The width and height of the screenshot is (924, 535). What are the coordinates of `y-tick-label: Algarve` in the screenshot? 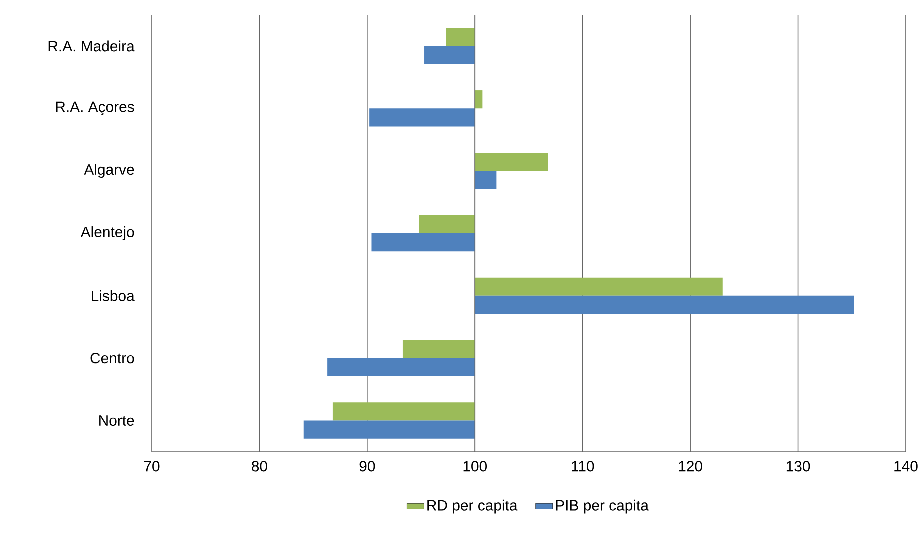 It's located at (109, 171).